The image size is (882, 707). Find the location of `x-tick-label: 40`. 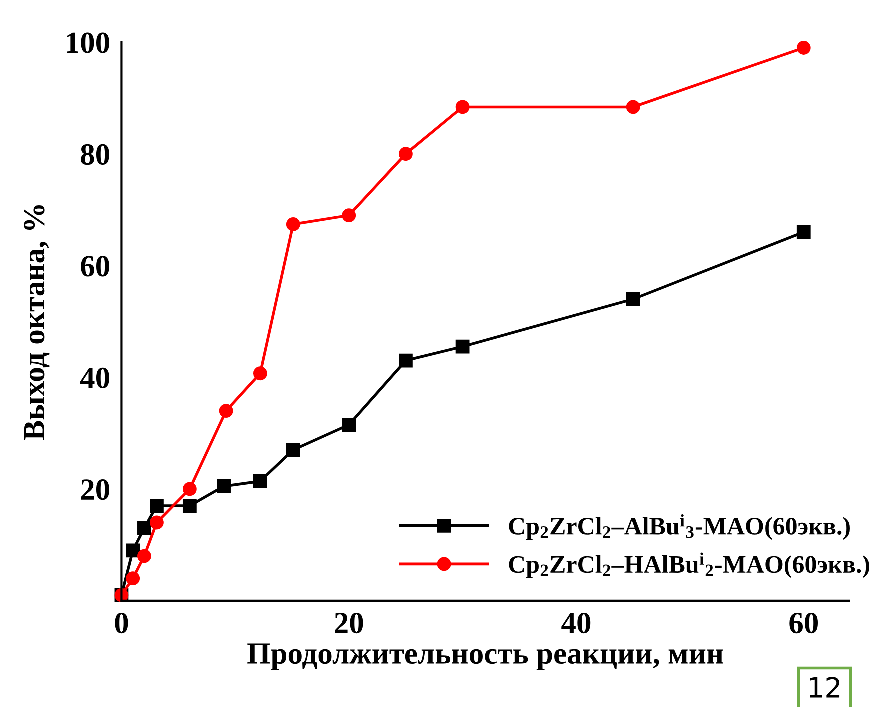

x-tick-label: 40 is located at coordinates (576, 623).